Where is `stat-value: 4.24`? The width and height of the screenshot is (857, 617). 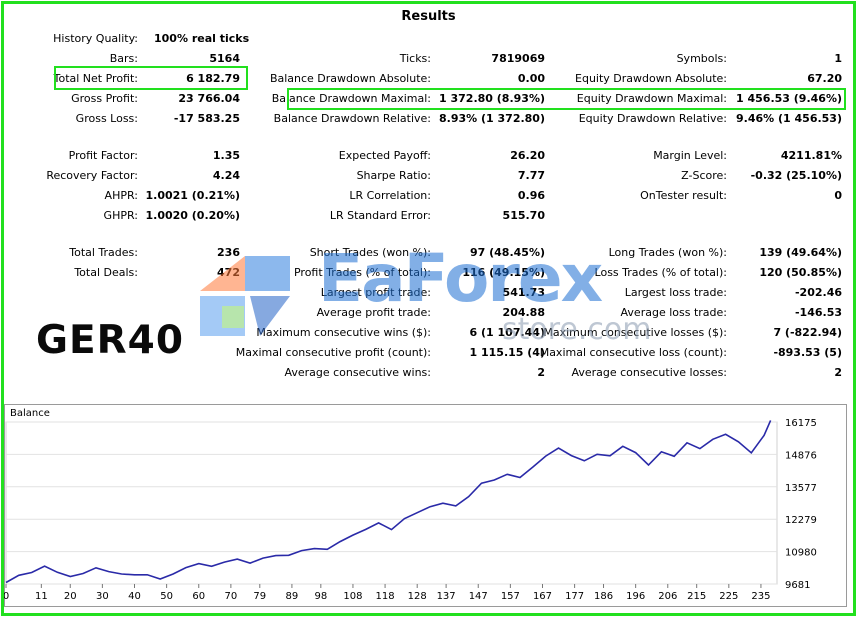 stat-value: 4.24 is located at coordinates (226, 175).